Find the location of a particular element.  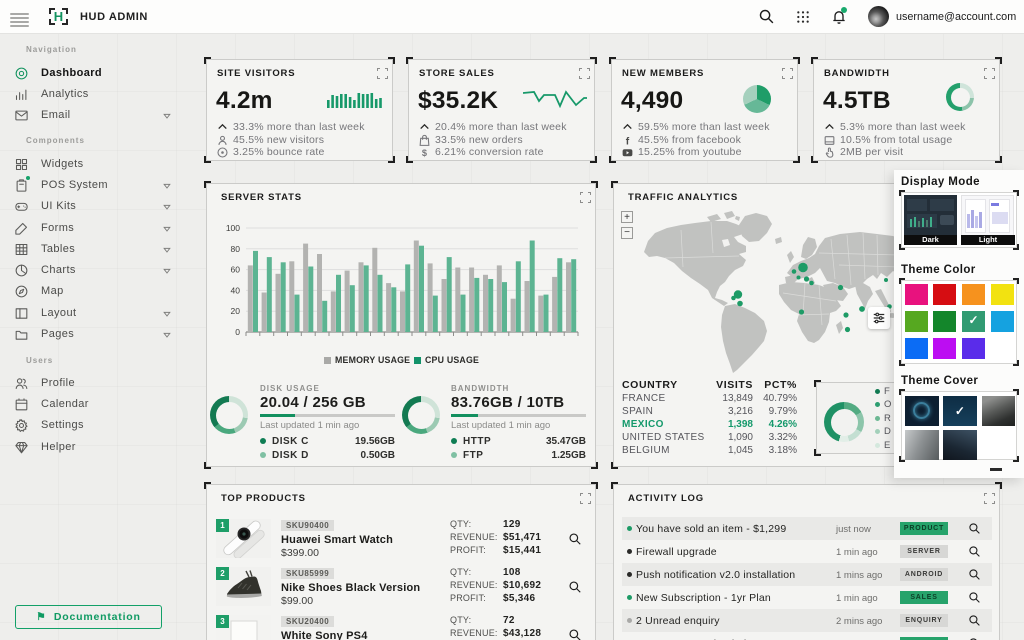

svg-text: 20 is located at coordinates (236, 311).